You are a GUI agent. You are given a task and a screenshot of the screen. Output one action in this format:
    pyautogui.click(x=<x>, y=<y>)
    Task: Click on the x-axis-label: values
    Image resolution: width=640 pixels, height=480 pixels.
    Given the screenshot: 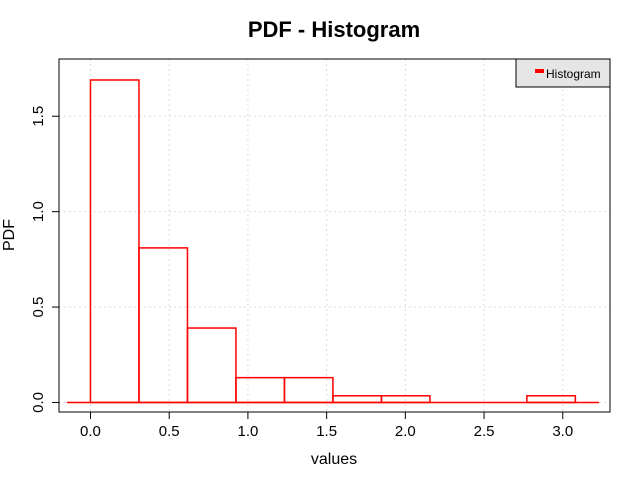 What is the action you would take?
    pyautogui.click(x=334, y=459)
    